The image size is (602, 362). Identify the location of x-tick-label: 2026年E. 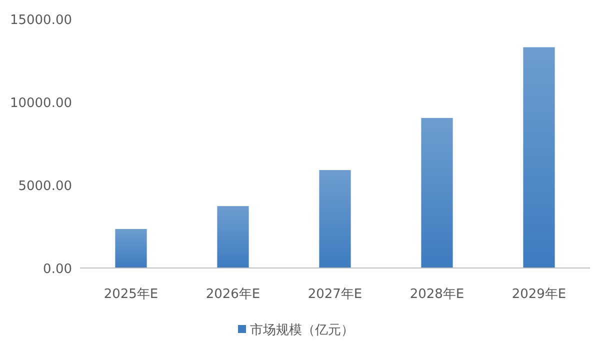
(233, 294).